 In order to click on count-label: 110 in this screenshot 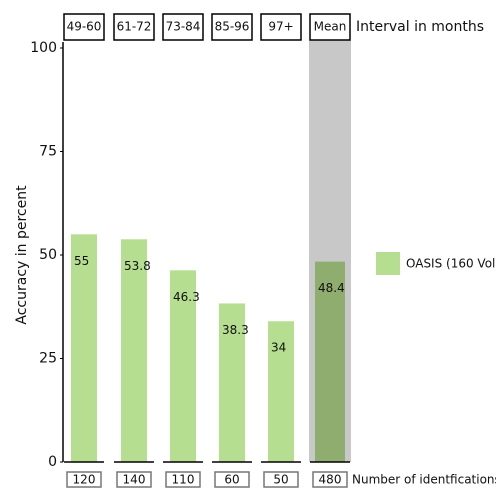, I will do `click(183, 480)`.